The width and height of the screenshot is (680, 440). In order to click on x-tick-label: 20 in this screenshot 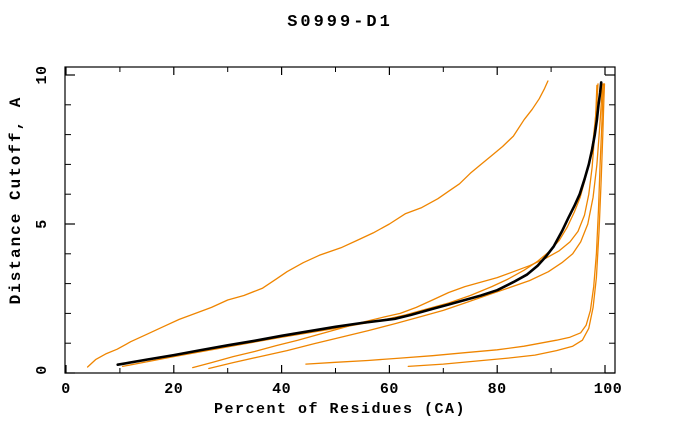, I will do `click(174, 389)`.